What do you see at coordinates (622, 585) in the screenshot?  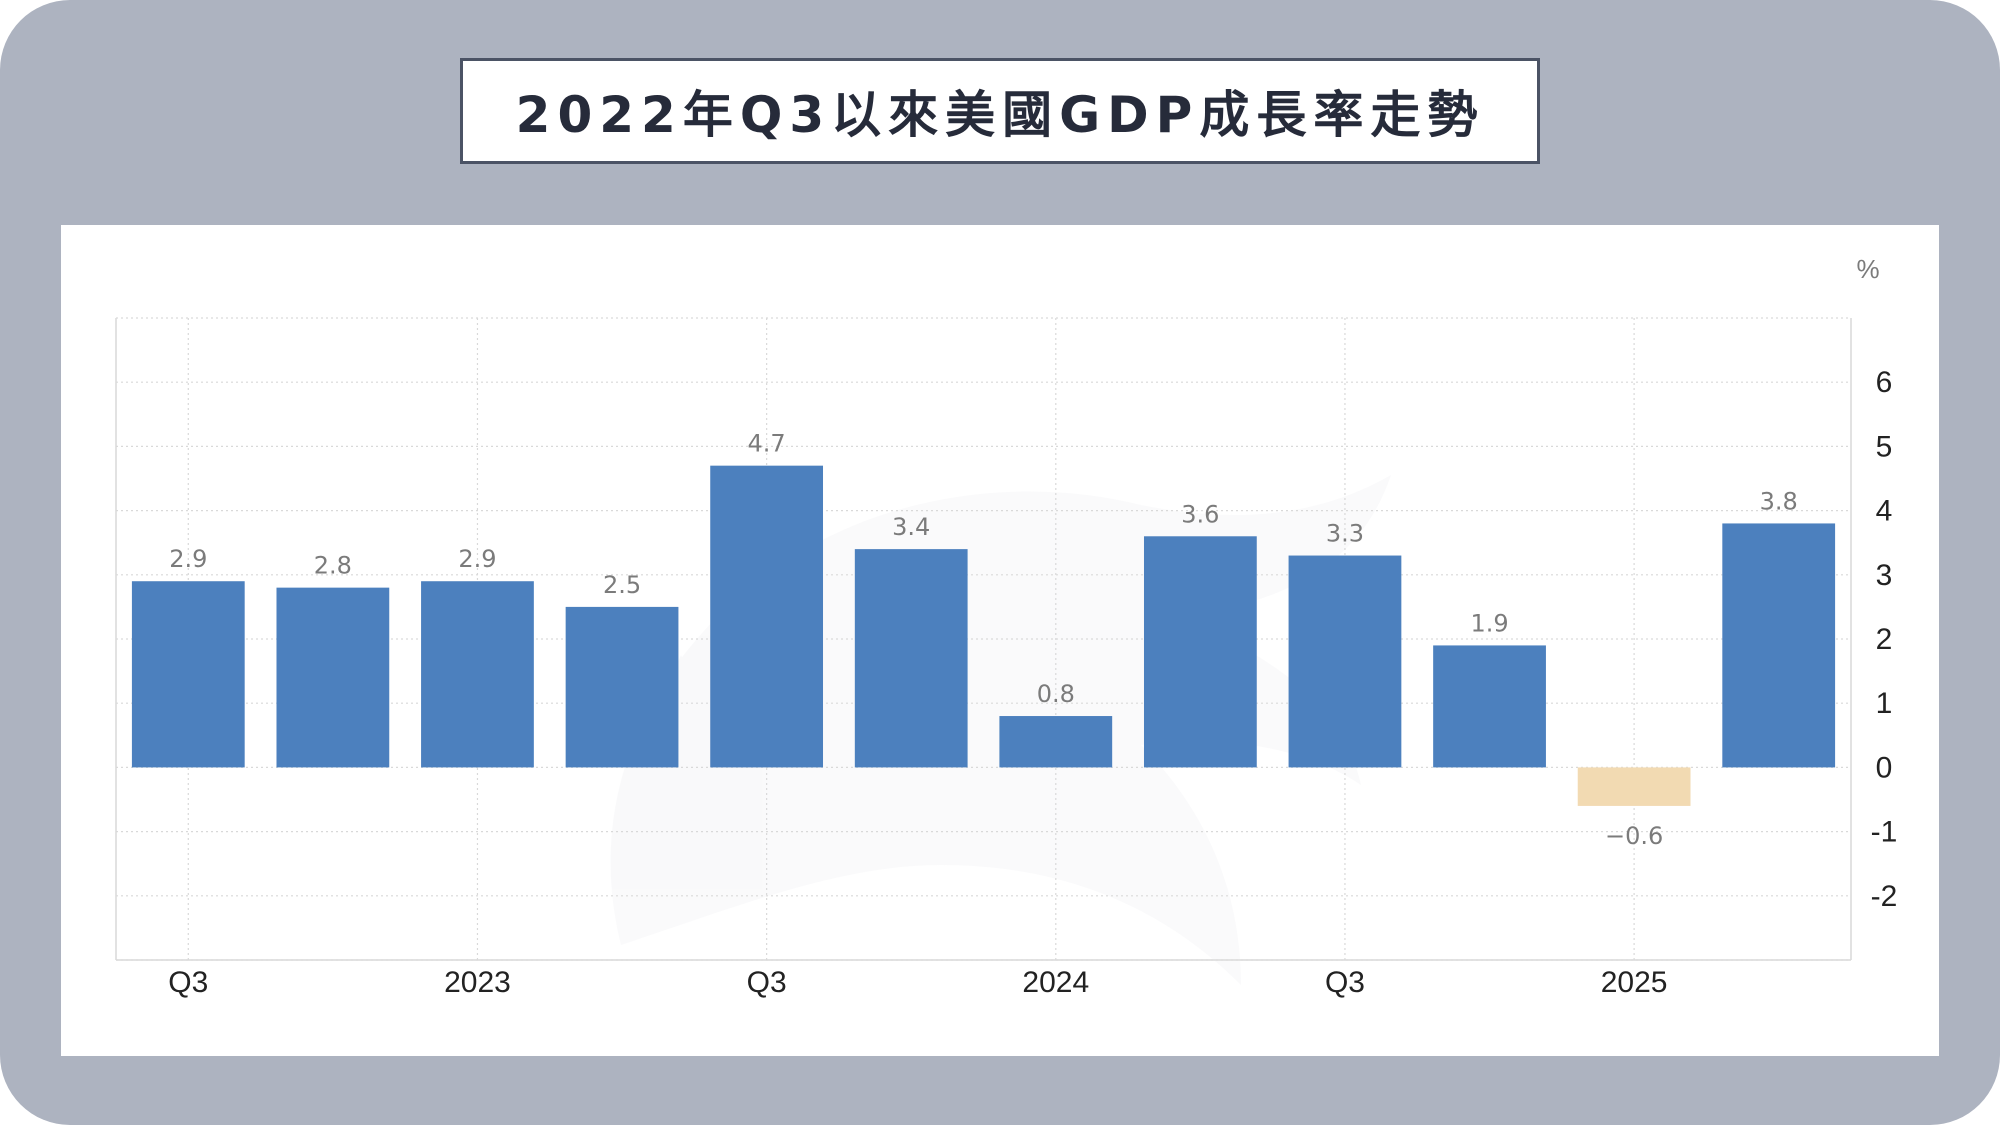 I see `data-label: 2.5` at bounding box center [622, 585].